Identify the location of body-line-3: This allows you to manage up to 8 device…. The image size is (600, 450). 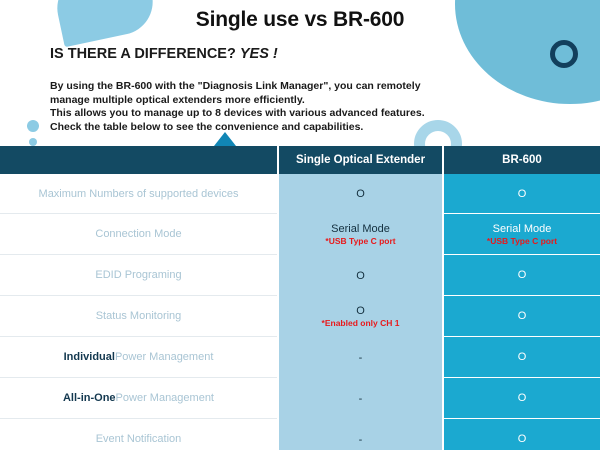
(237, 113).